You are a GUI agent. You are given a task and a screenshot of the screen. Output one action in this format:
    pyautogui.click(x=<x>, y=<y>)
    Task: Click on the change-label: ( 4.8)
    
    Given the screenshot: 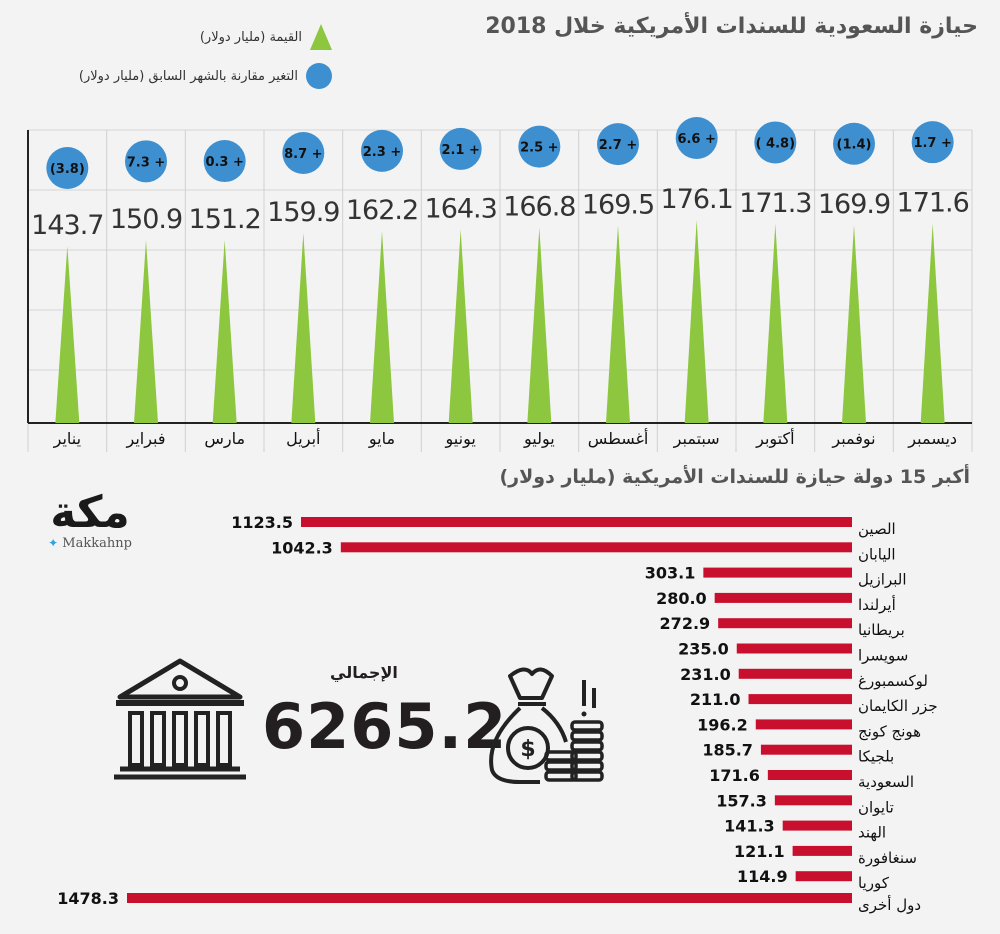 What is the action you would take?
    pyautogui.click(x=775, y=143)
    